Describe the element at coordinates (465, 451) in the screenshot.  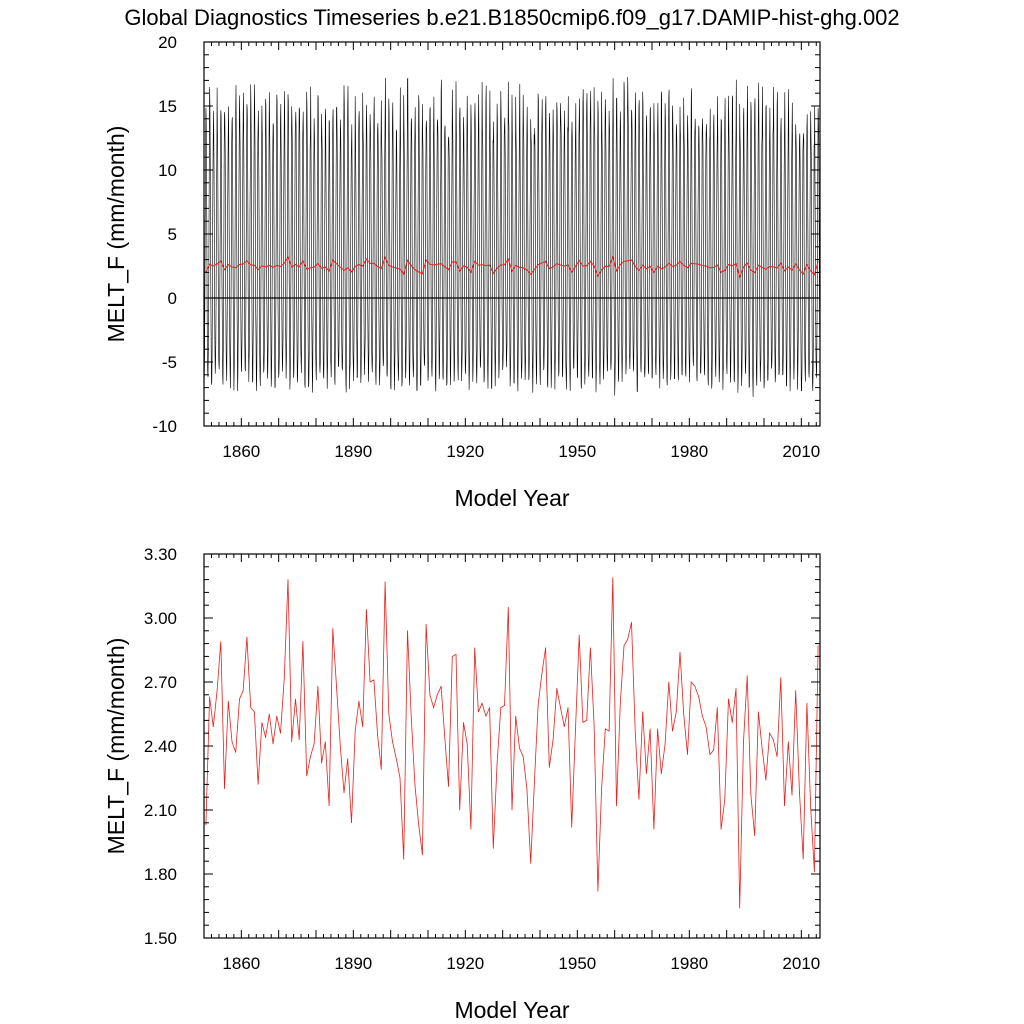
I see `x-tick-label: 1920` at that location.